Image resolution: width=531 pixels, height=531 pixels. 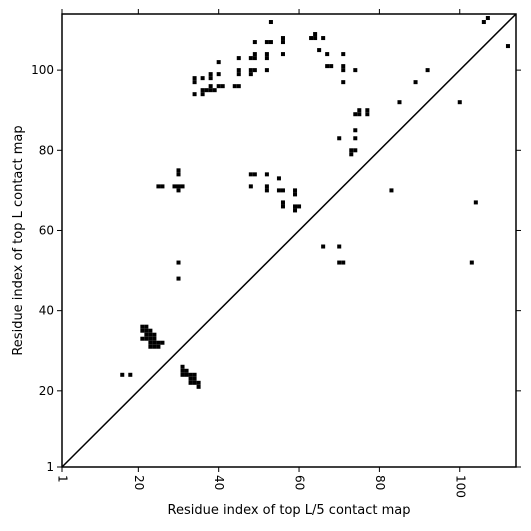 I want to click on x-tick-label: 20, so click(x=139, y=482).